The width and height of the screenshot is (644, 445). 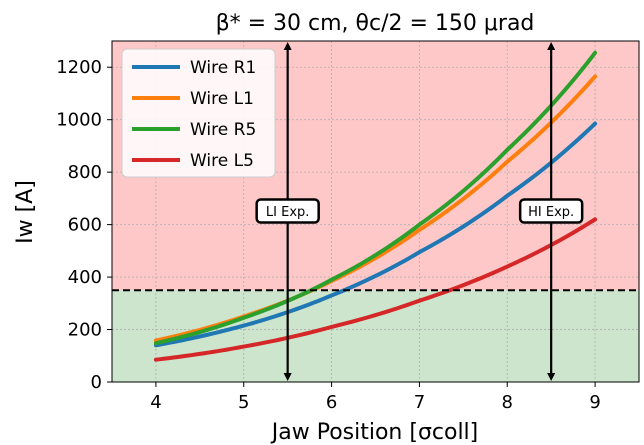 I want to click on legend-box, so click(x=198, y=113).